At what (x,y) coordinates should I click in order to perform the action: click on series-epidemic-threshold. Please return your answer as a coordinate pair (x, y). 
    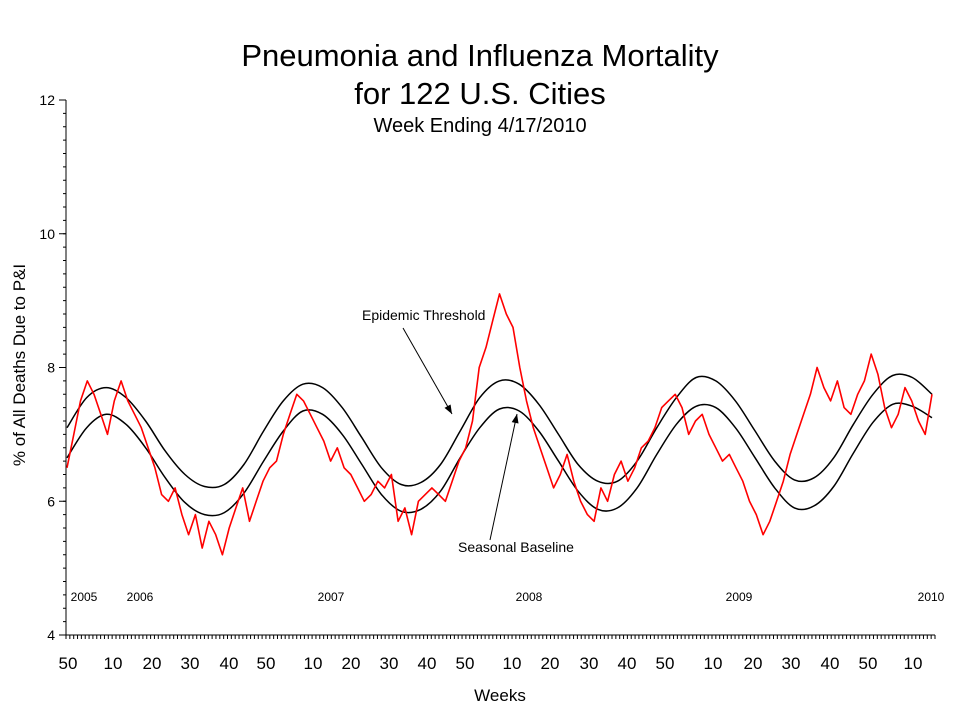
    Looking at the image, I should click on (499, 431).